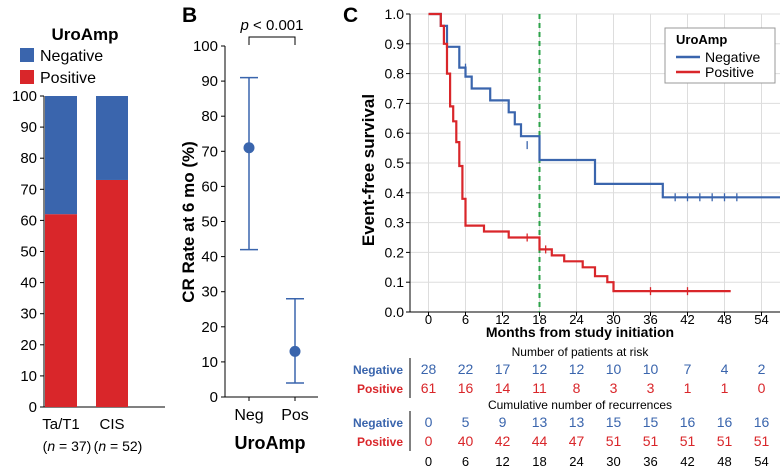  Describe the element at coordinates (84, 34) in the screenshot. I see `panel-a-legend-title: UroAmp` at that location.